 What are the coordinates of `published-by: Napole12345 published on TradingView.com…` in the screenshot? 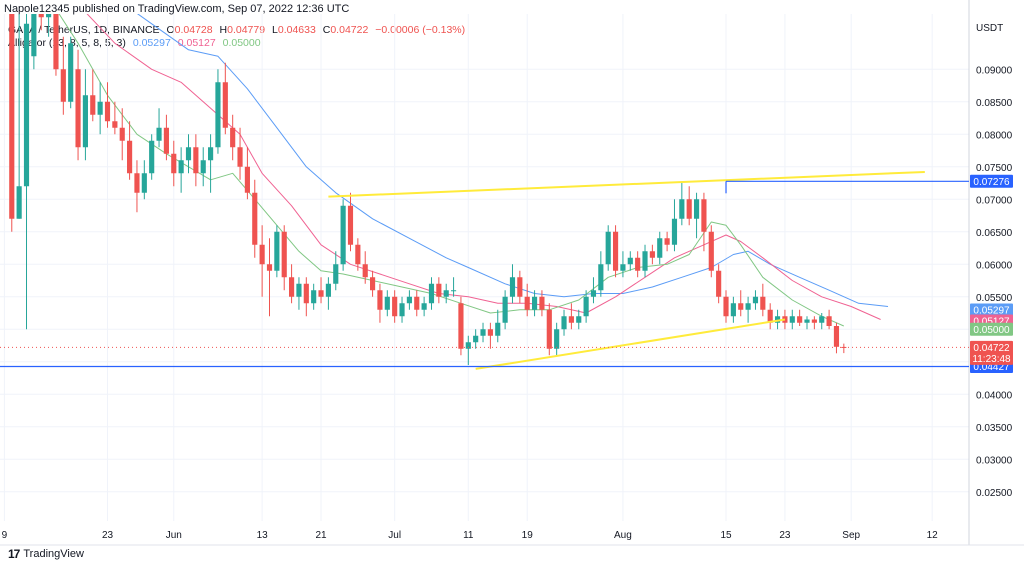 It's located at (177, 9).